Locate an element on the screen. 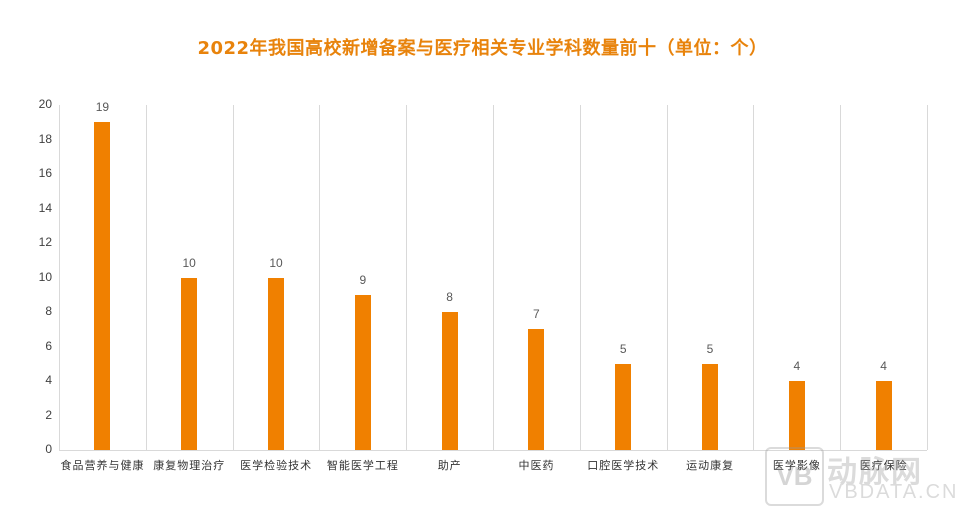 Image resolution: width=965 pixels, height=515 pixels. y-tick-label: 16 is located at coordinates (45, 173).